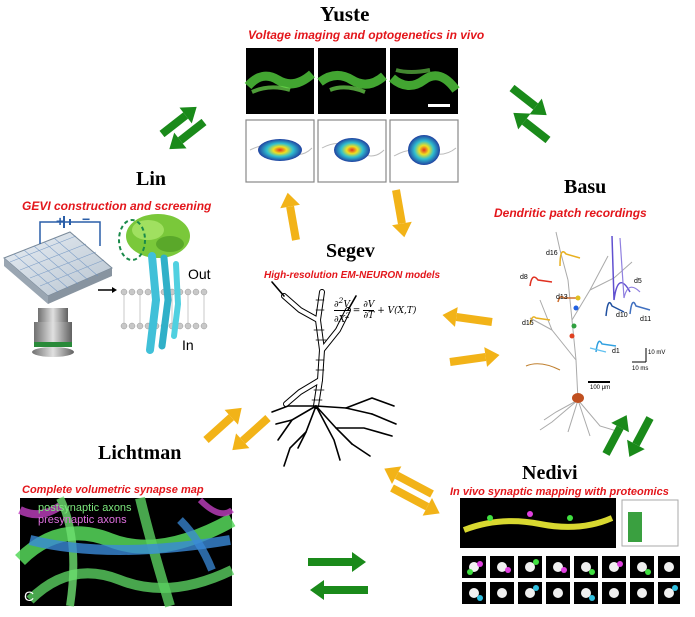 The image size is (695, 617). What do you see at coordinates (585, 187) in the screenshot?
I see `basu-name: Basu` at bounding box center [585, 187].